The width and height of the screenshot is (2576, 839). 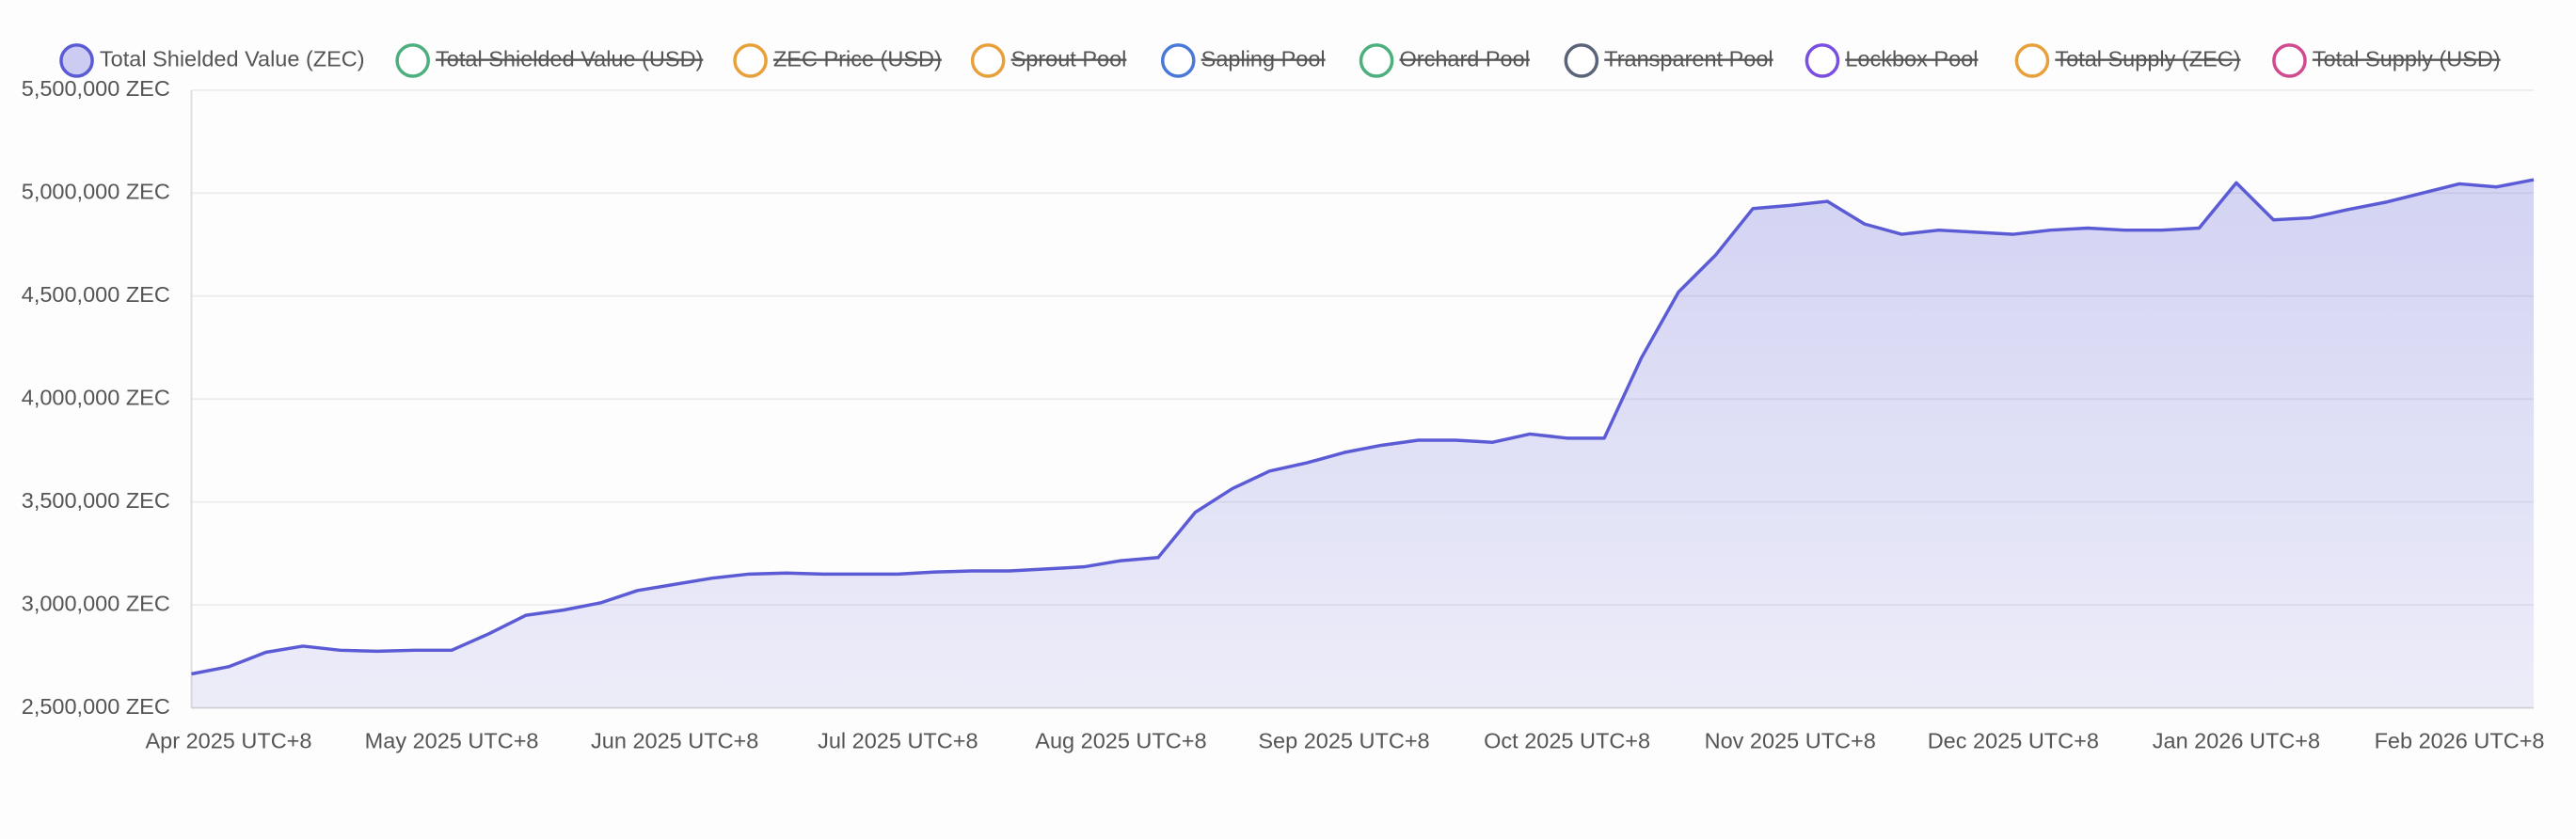 I want to click on legend-label: Total Supply (USD), so click(x=2407, y=59).